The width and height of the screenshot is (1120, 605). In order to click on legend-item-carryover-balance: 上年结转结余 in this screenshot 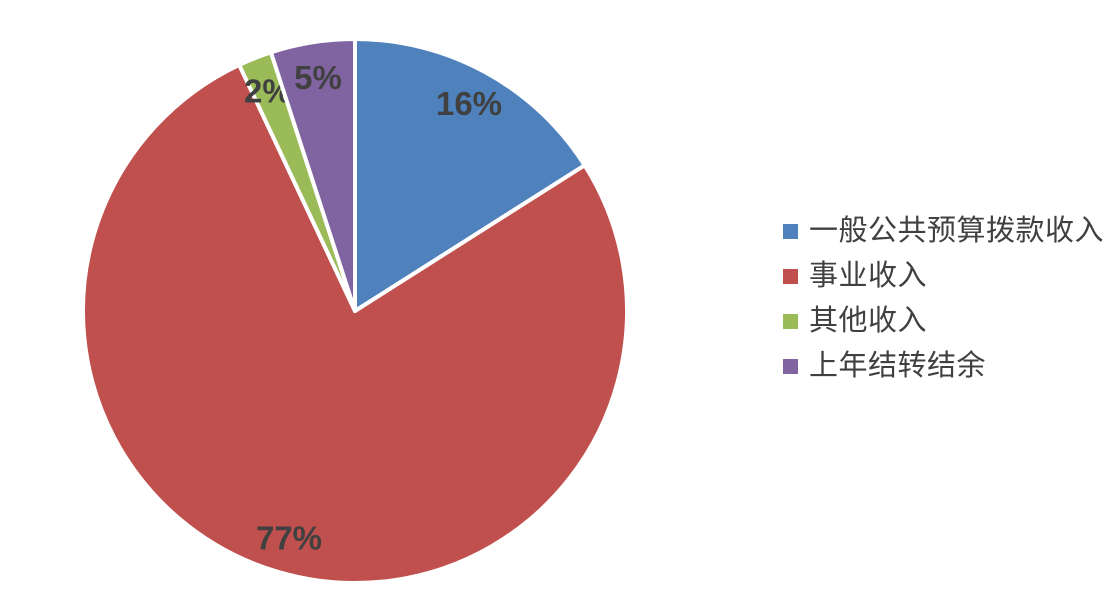, I will do `click(943, 366)`.